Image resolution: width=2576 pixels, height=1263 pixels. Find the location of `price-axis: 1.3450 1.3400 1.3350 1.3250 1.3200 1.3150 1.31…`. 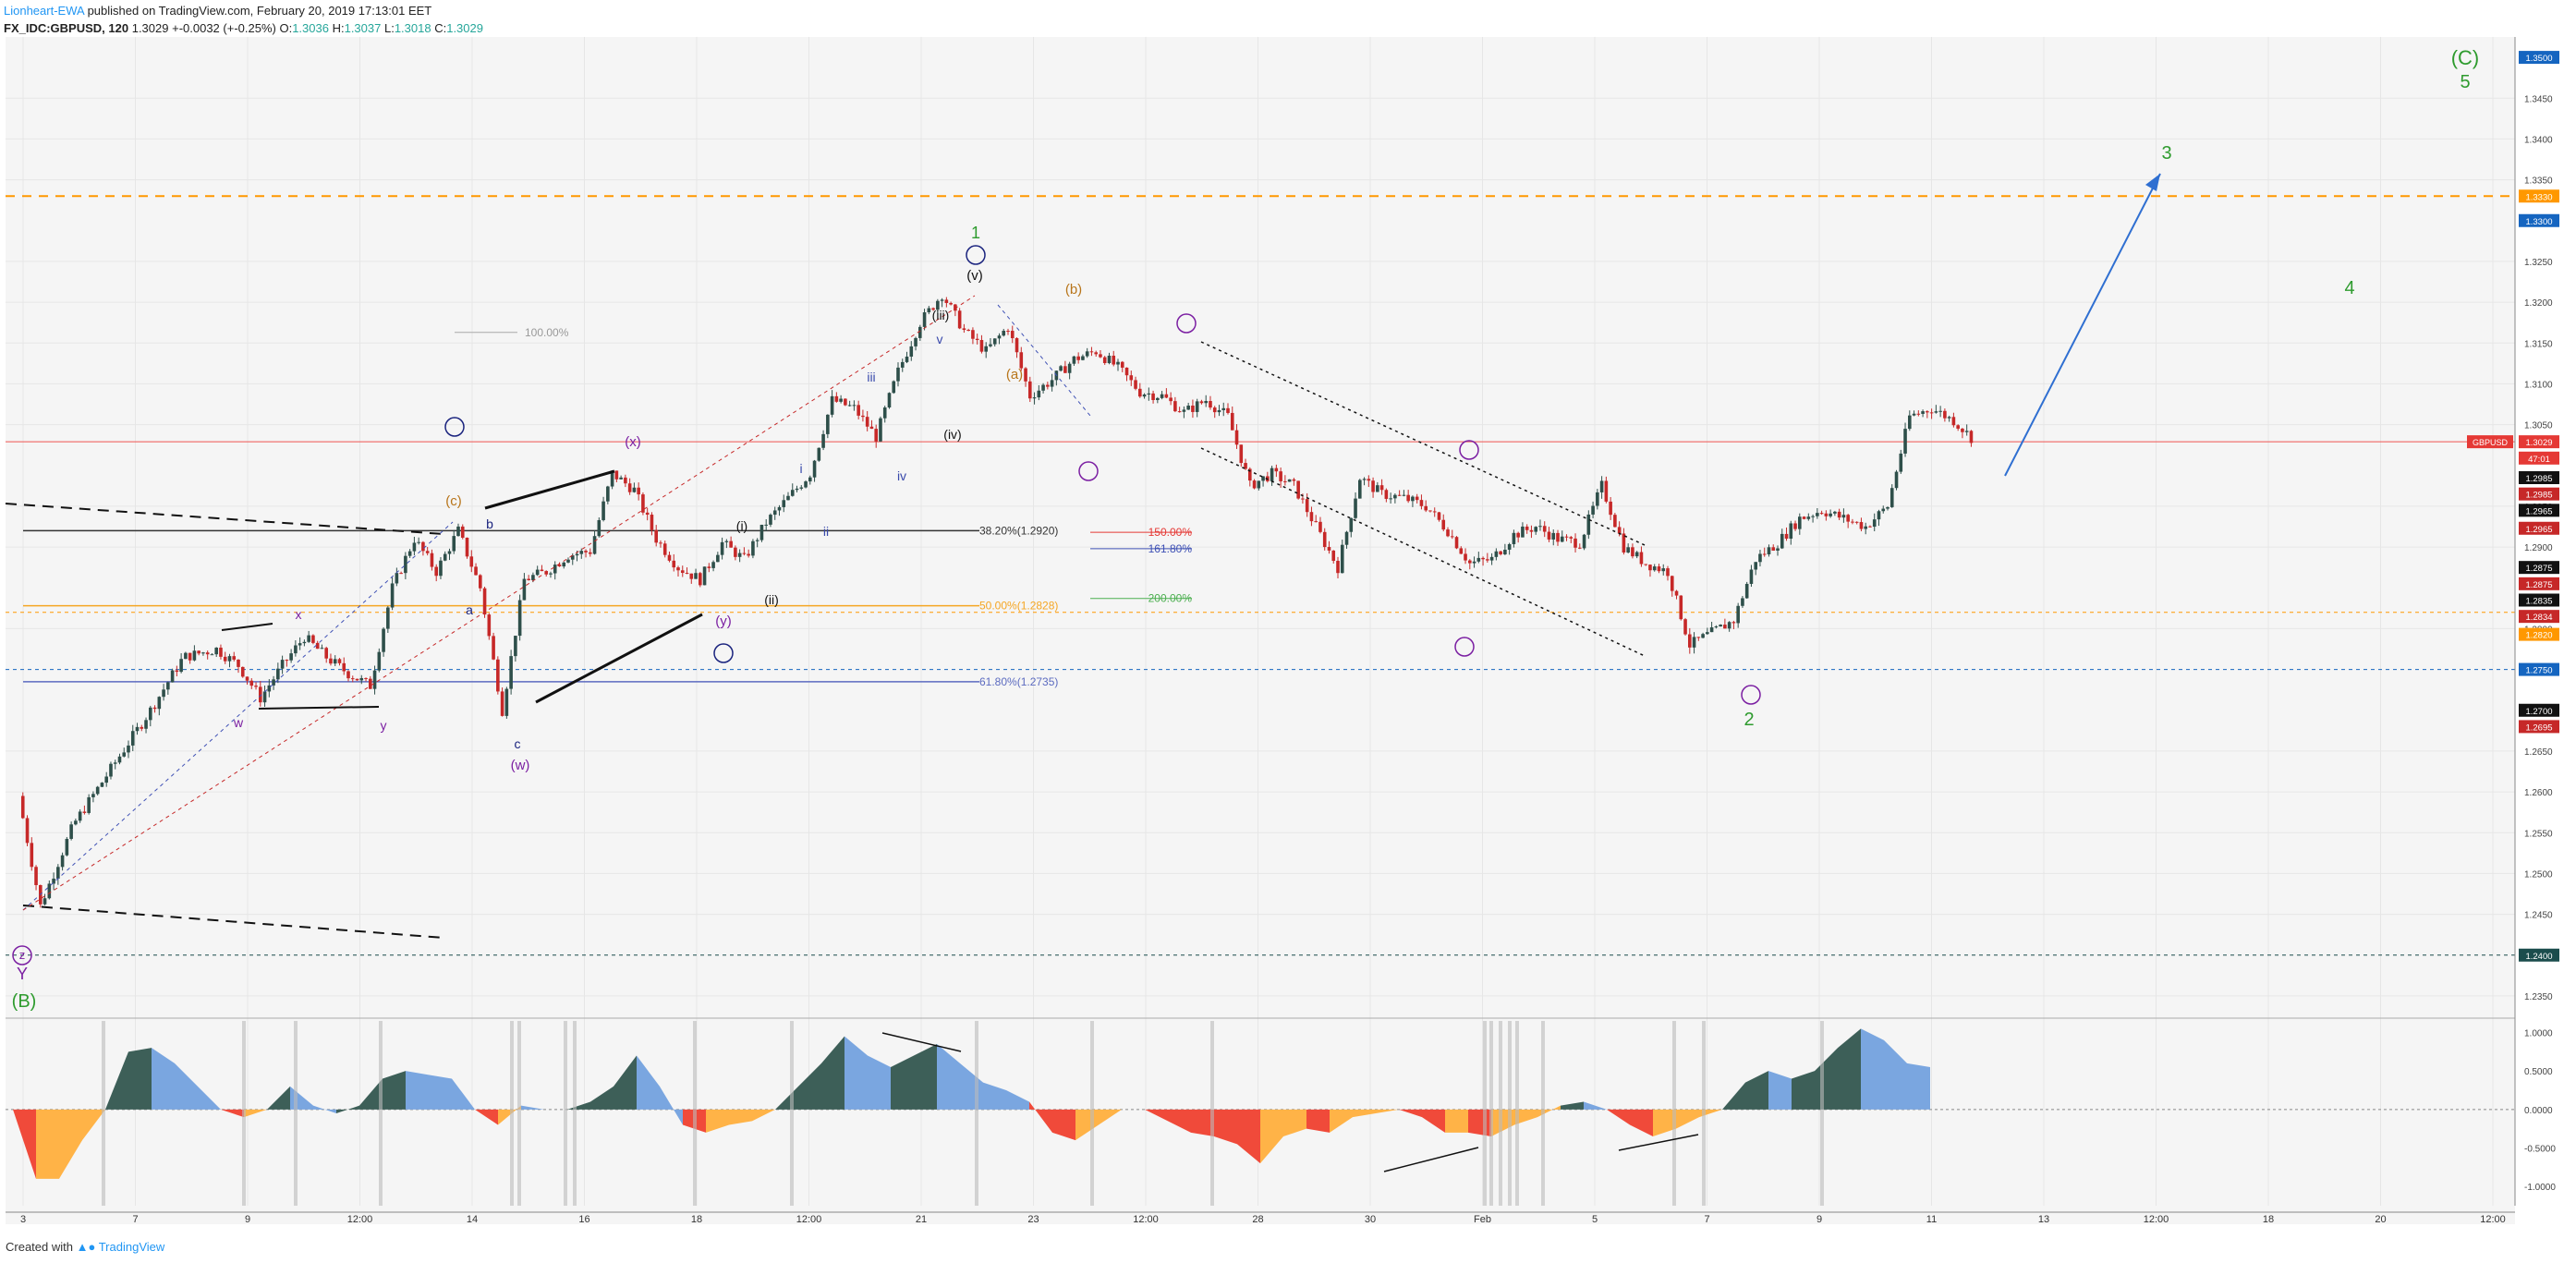

price-axis: 1.3450 1.3400 1.3350 1.3250 1.3200 1.3150 1.31… is located at coordinates (2513, 621).